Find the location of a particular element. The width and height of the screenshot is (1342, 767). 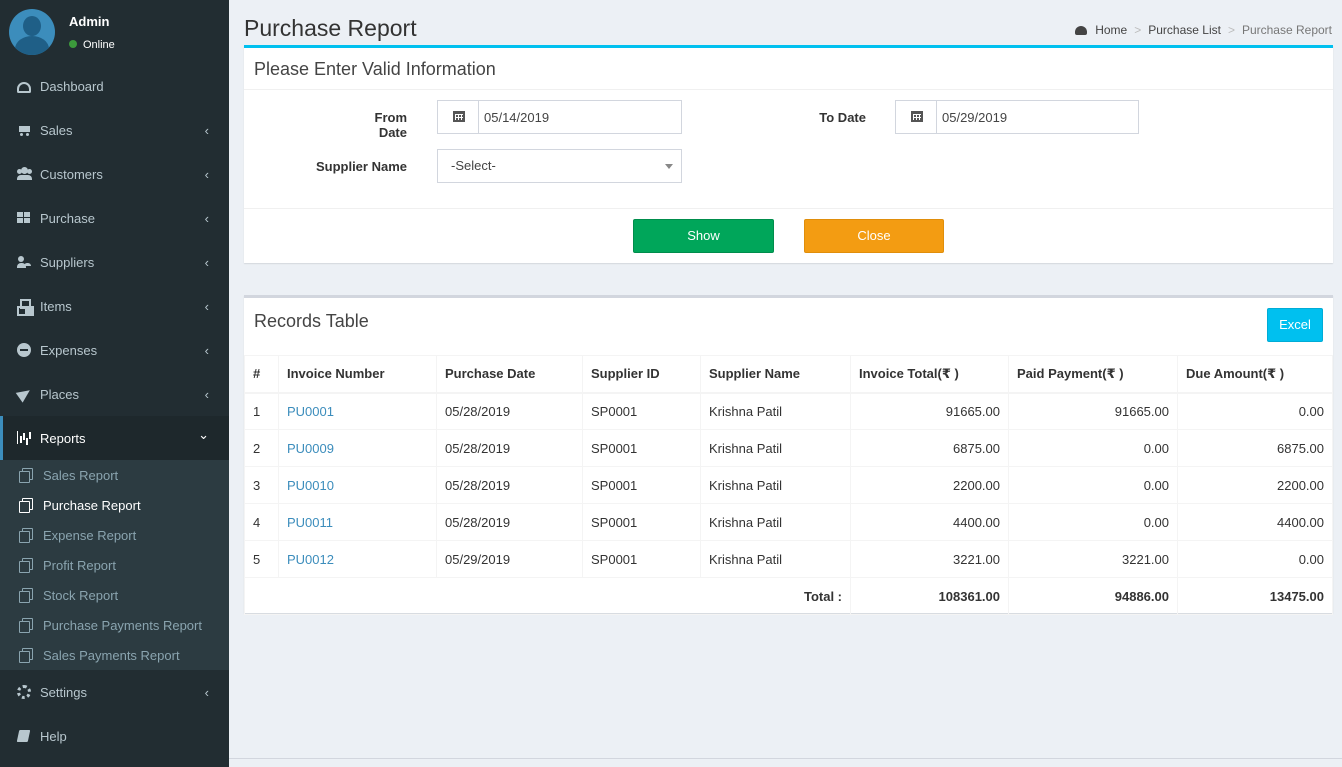

paid-payment-cell: 3221.00 is located at coordinates (1093, 559).